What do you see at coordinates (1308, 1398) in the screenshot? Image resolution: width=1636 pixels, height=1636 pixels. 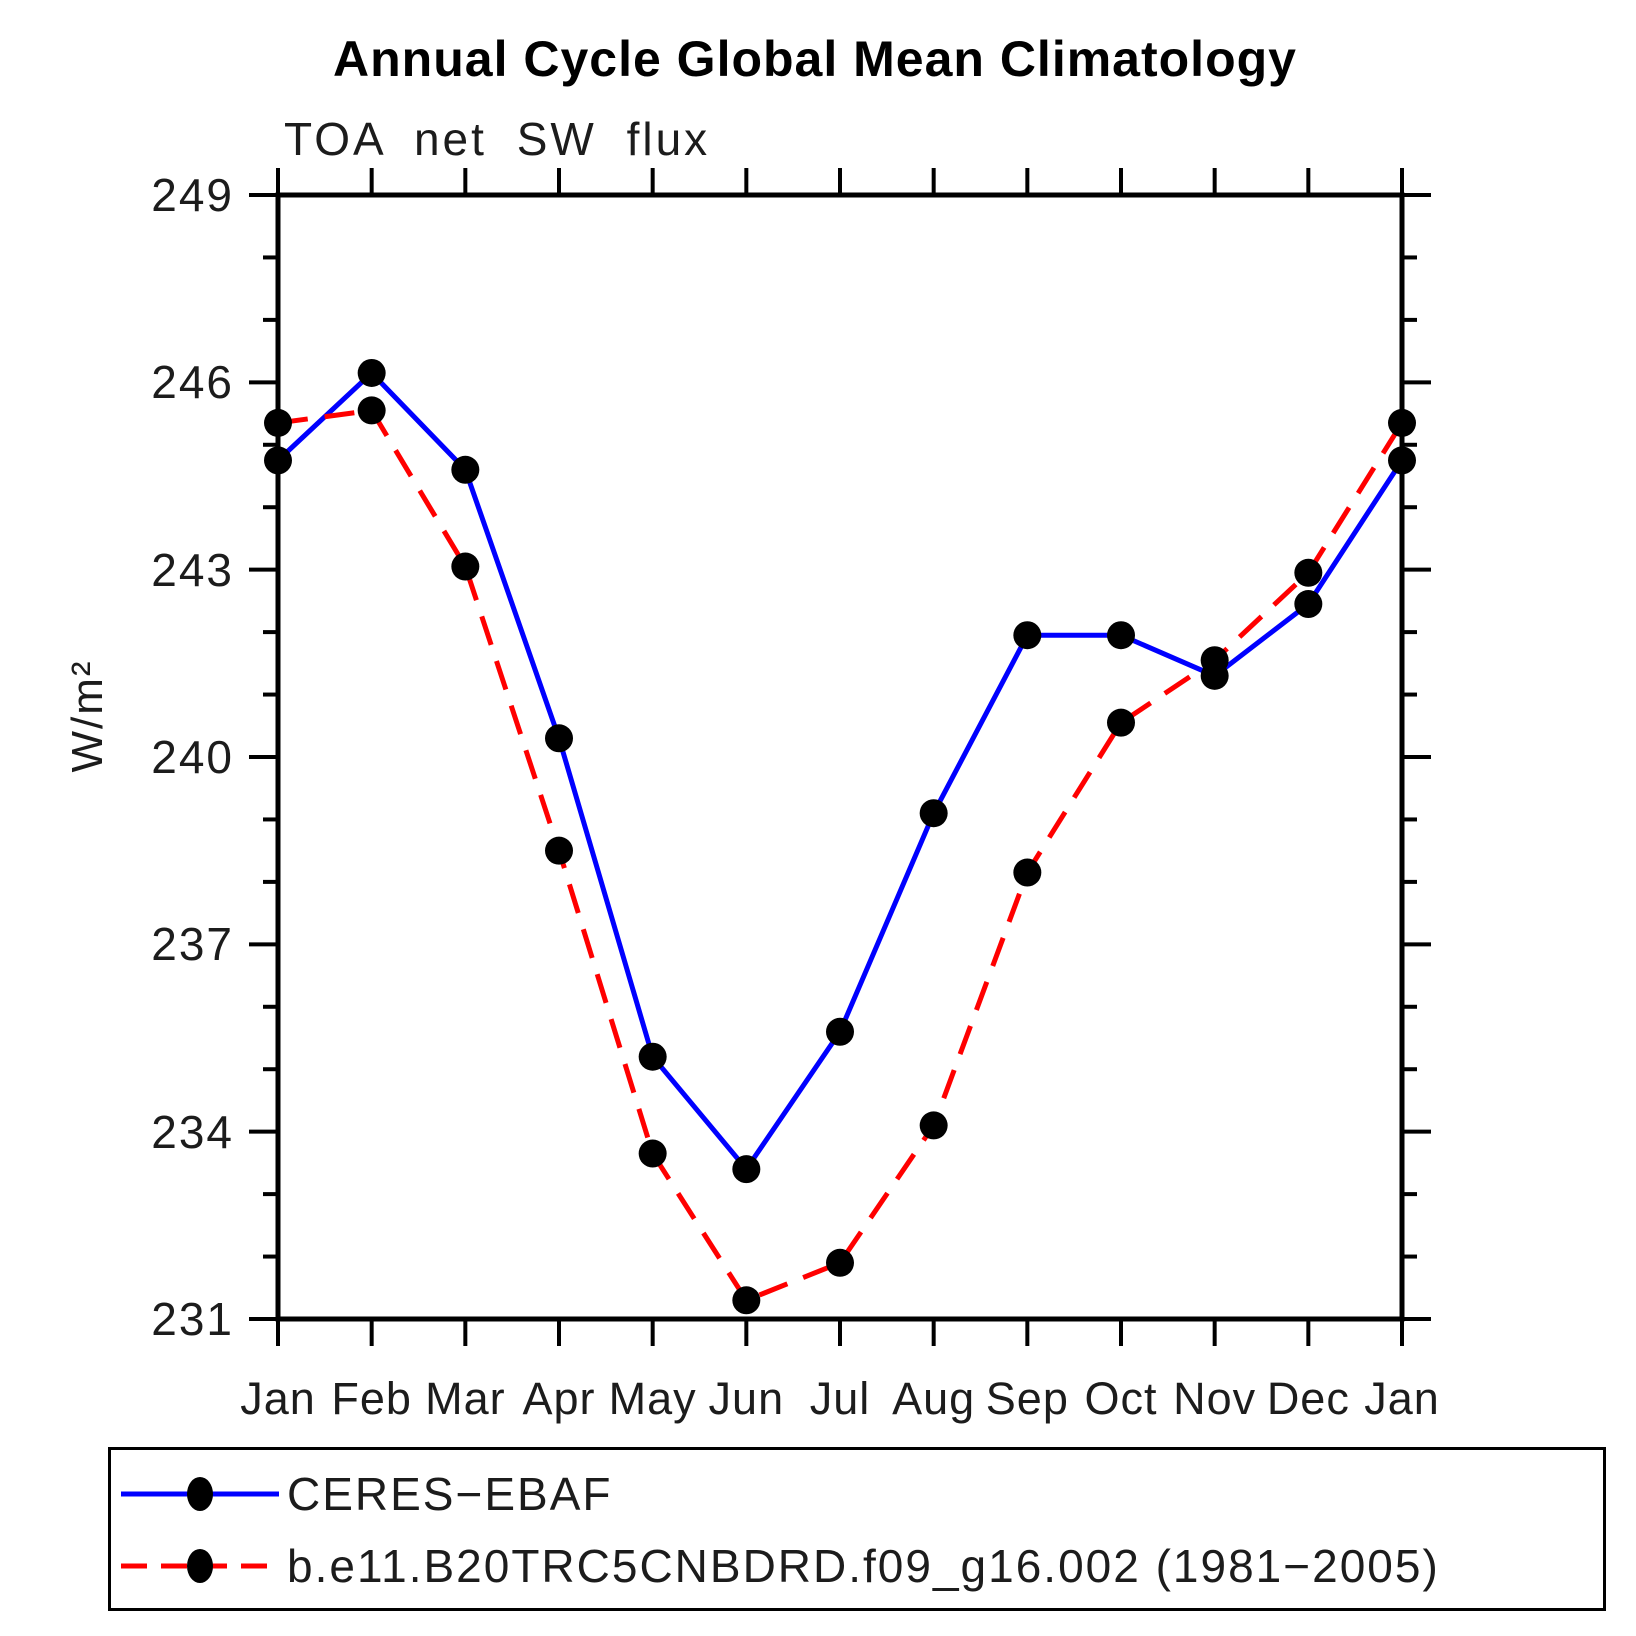 I see `x-tick-label: Dec` at bounding box center [1308, 1398].